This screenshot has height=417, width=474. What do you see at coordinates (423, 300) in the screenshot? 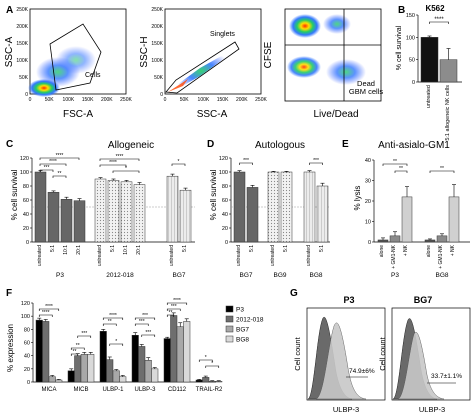
I see `histogram-title: BG7` at bounding box center [423, 300].